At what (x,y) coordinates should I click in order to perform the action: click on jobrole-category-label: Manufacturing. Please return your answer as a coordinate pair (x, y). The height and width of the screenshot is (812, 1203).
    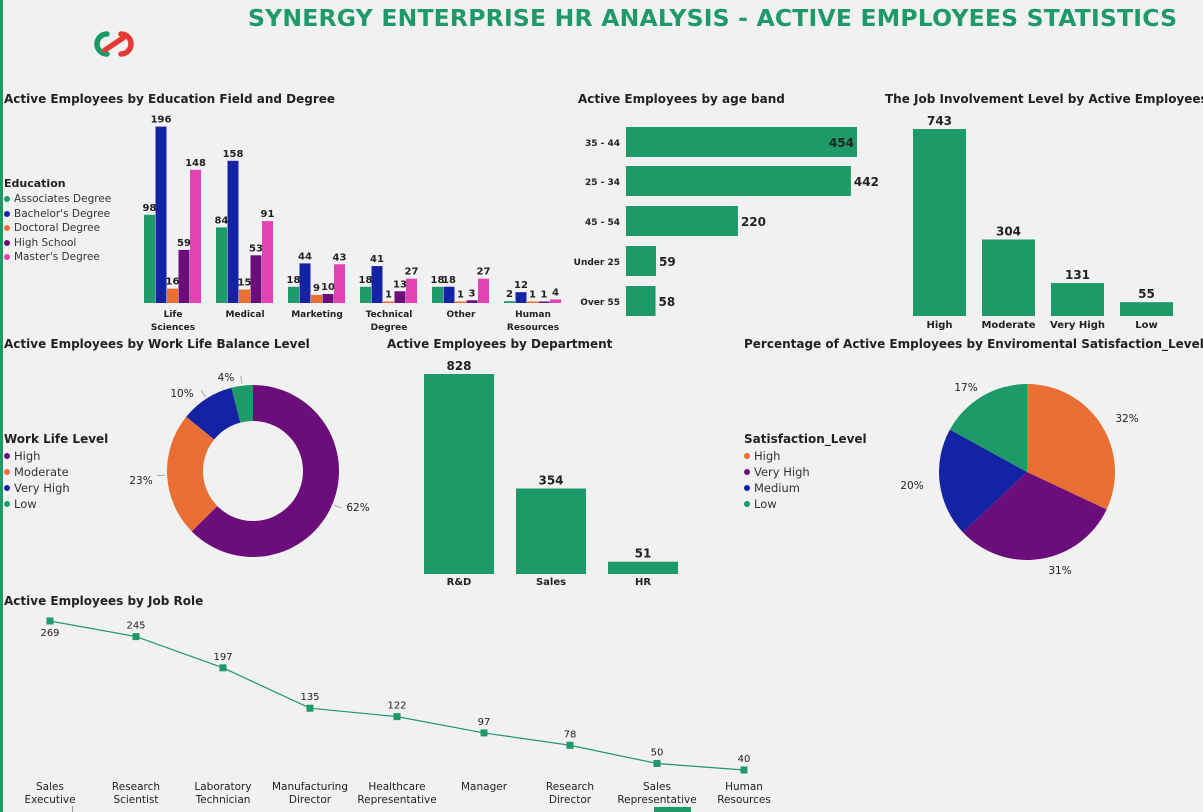
    Looking at the image, I should click on (310, 787).